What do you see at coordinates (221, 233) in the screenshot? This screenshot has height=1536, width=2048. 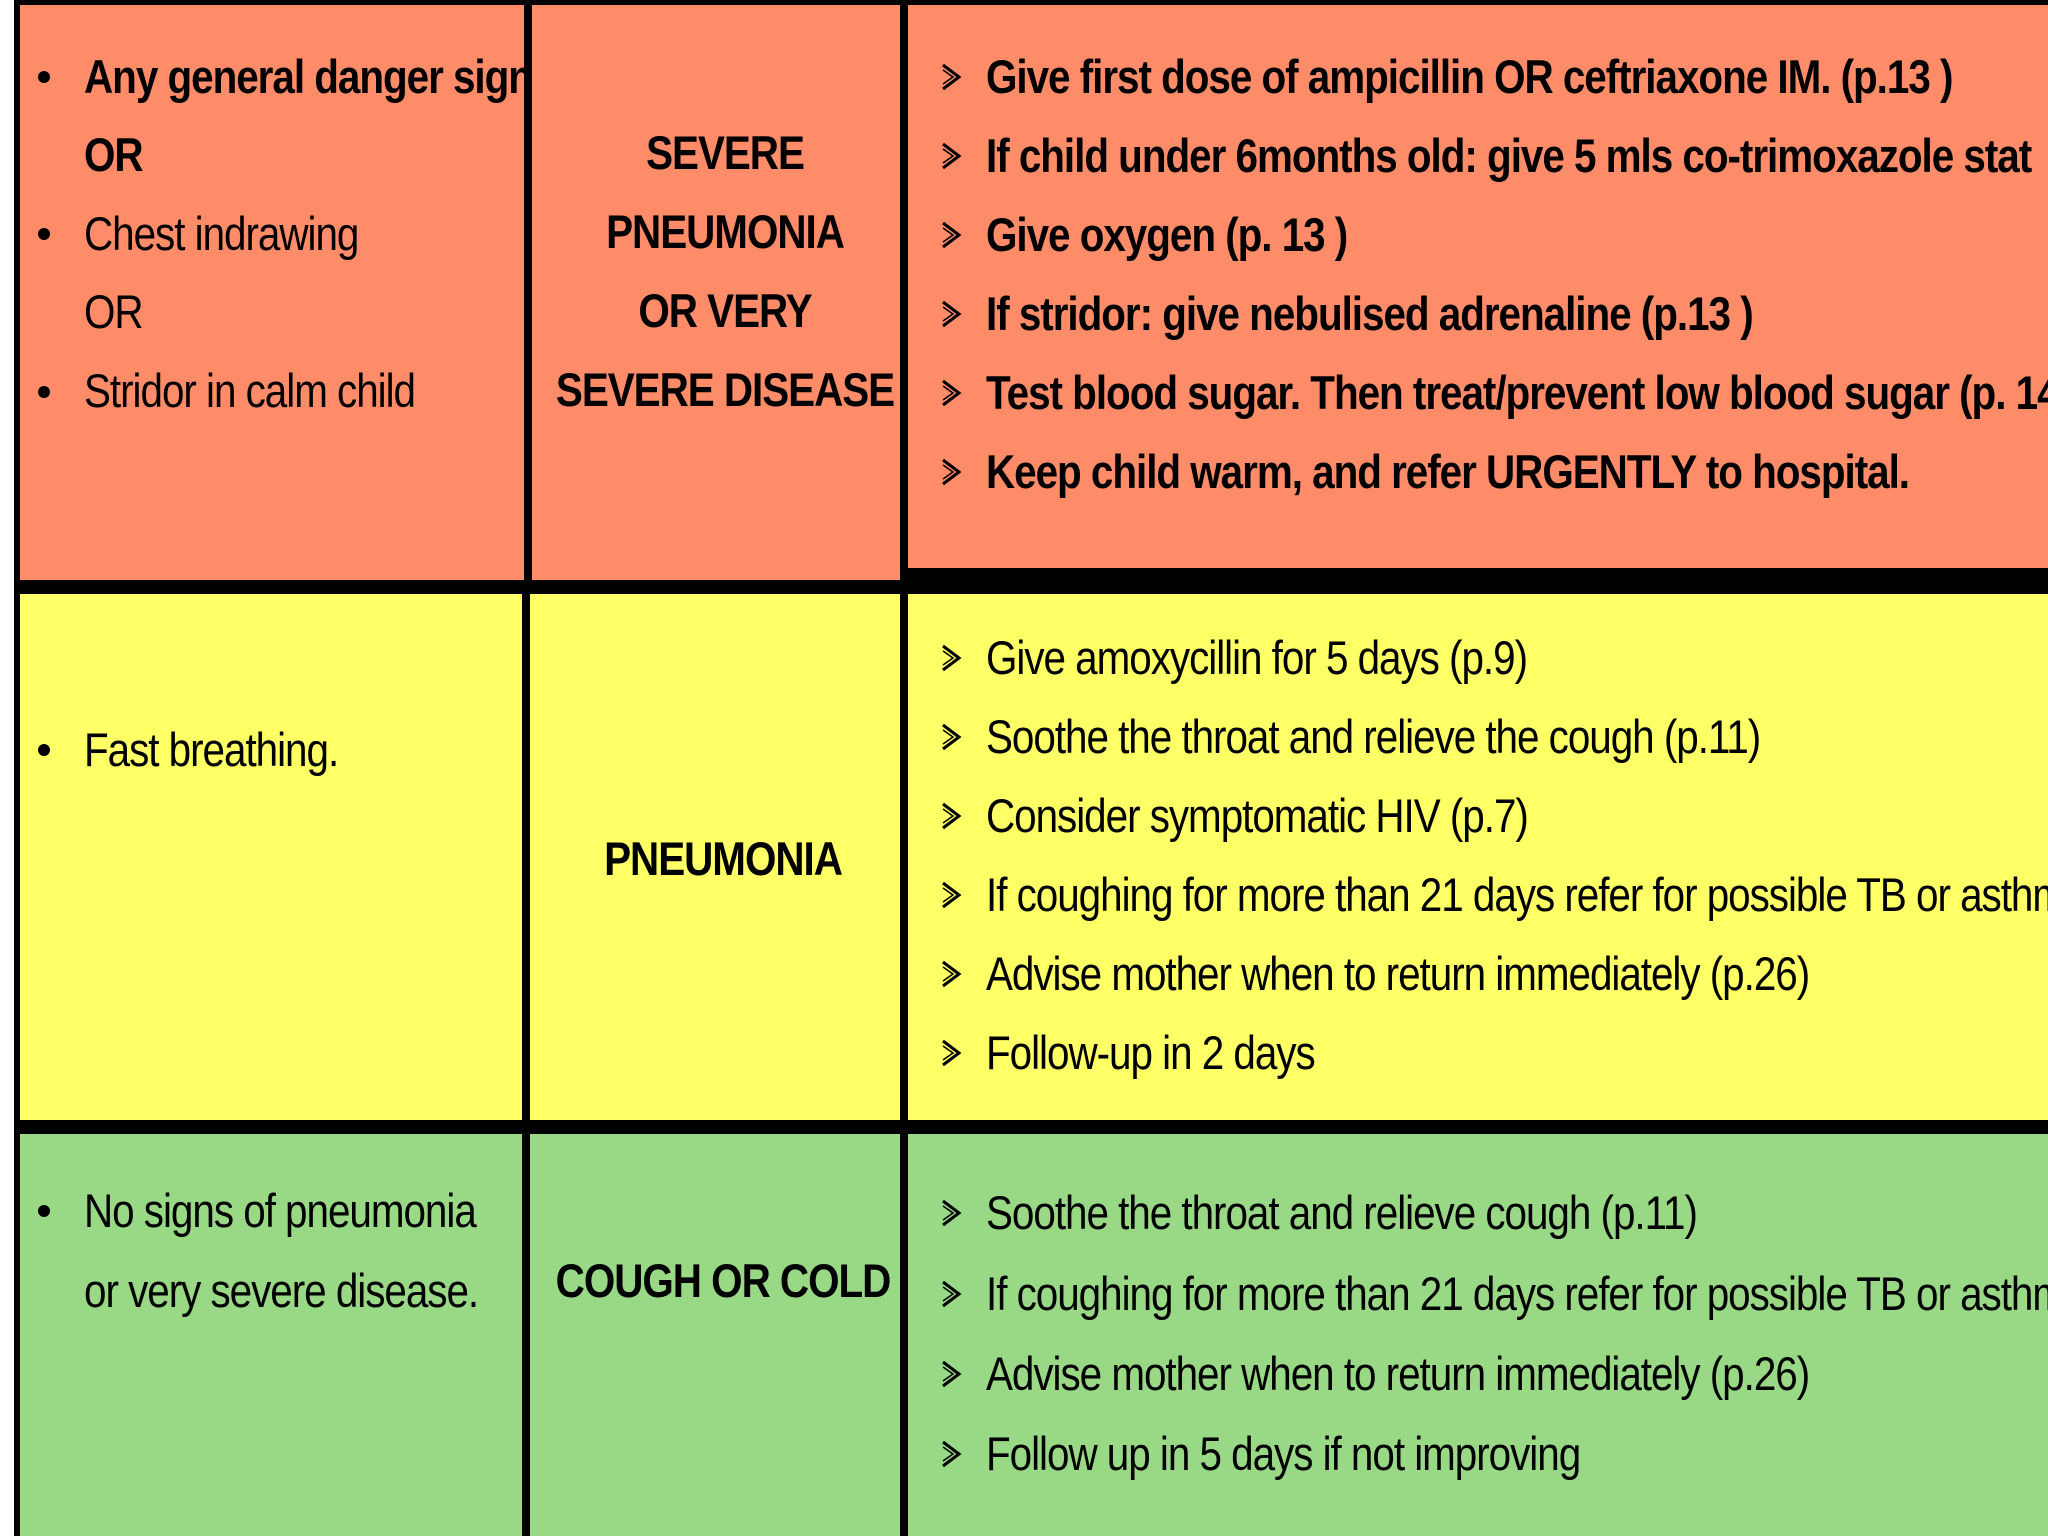 I see `sign-line: Chest indrawing` at bounding box center [221, 233].